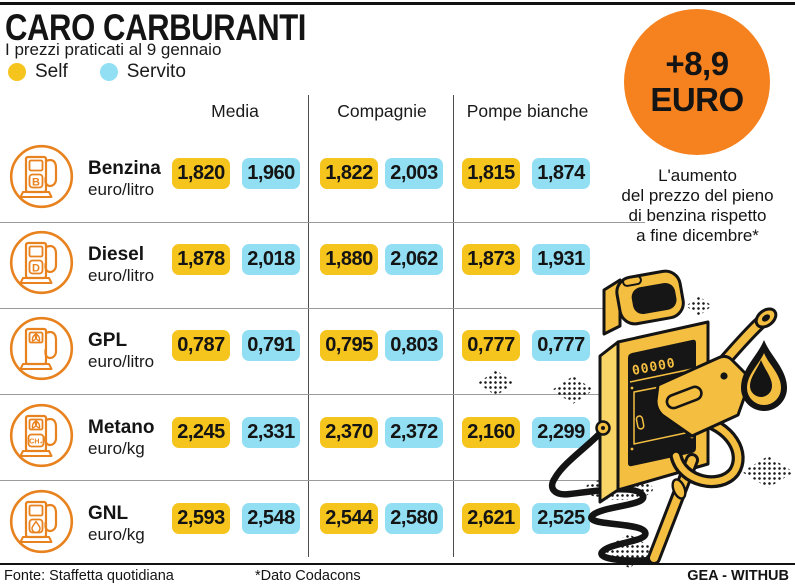  I want to click on price-badge: 2,593, so click(201, 518).